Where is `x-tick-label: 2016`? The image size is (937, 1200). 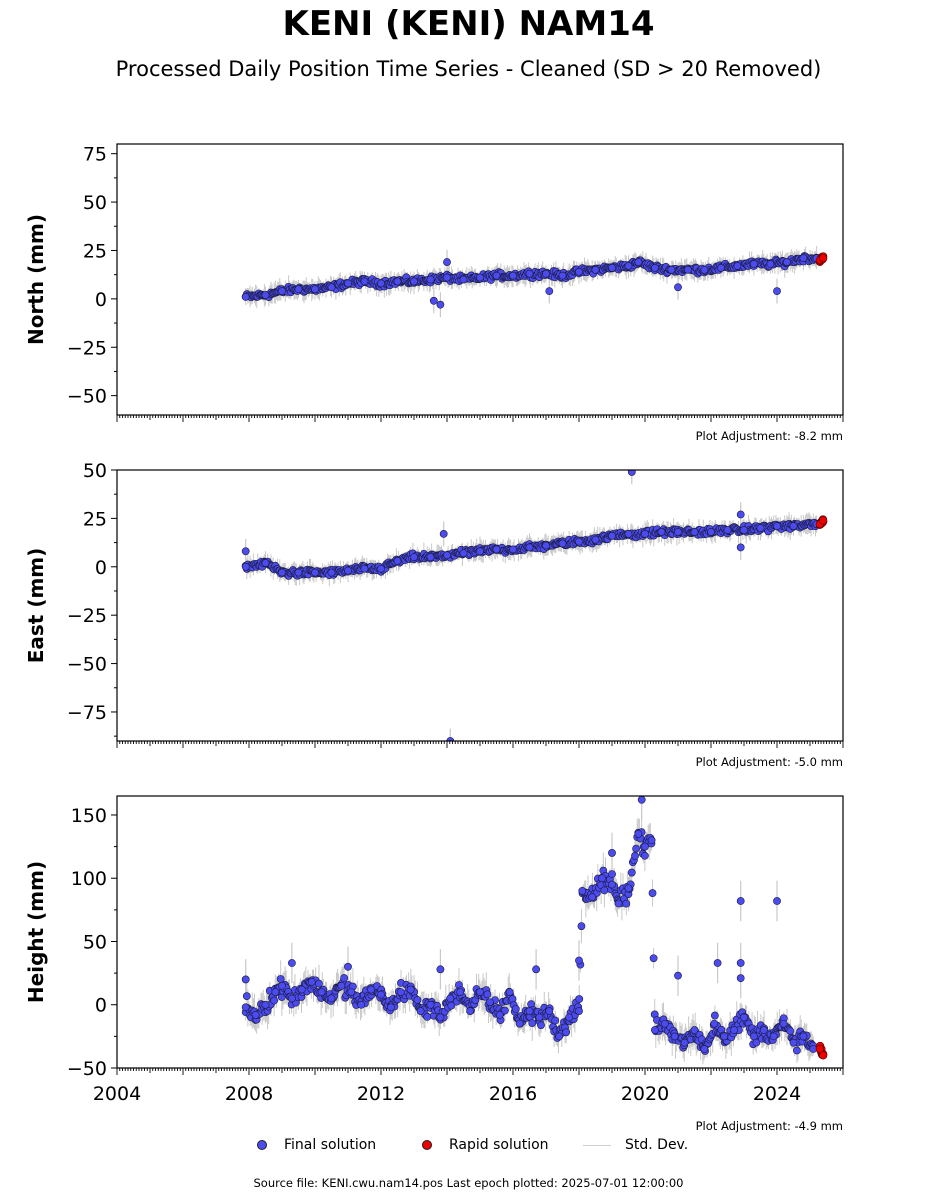
x-tick-label: 2016 is located at coordinates (513, 1094).